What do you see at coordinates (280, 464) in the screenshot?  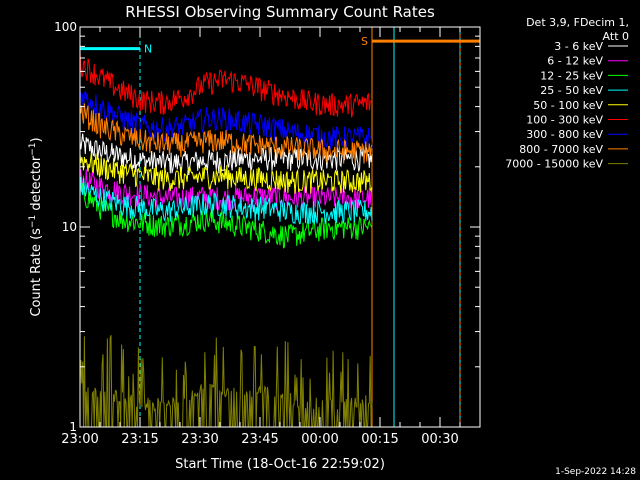 I see `x-axis-label: Start Time (18-Oct-16 22:59:02)` at bounding box center [280, 464].